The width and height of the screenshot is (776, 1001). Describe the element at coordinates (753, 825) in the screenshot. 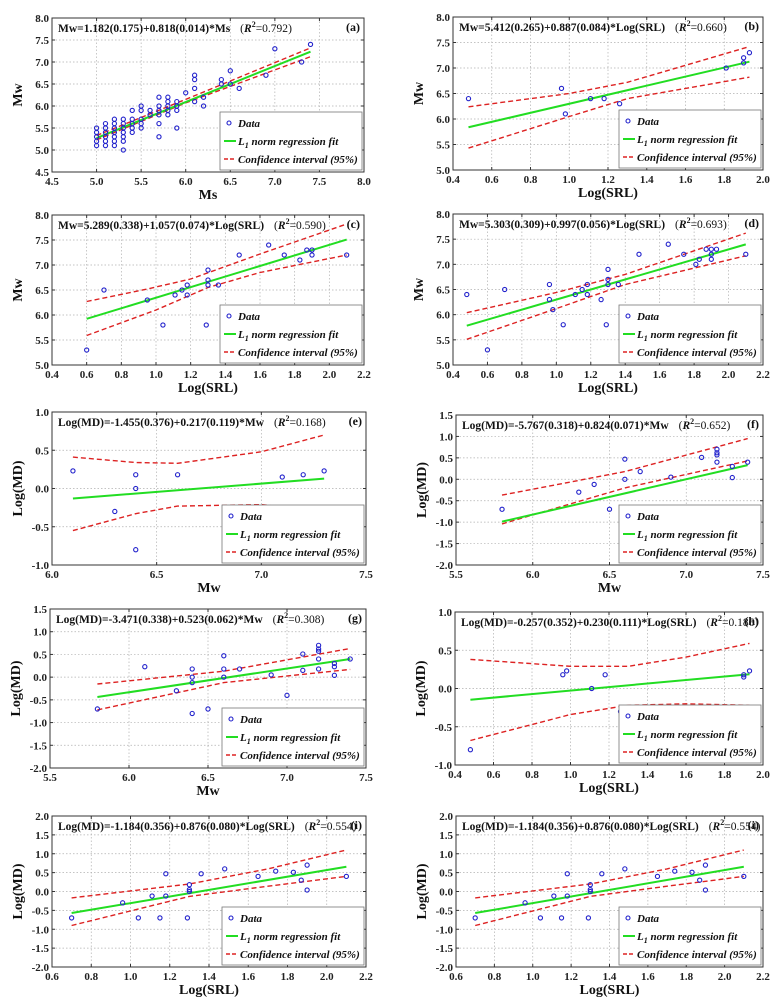

I see `panel-label: (i)` at that location.